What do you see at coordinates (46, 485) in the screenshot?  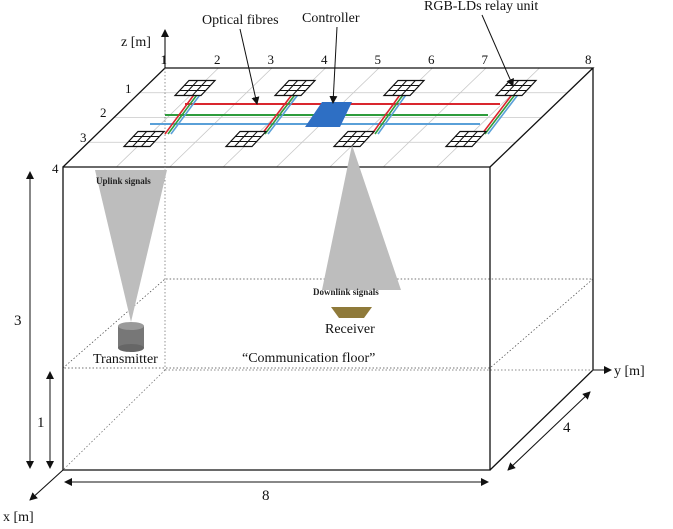 I see `x-axis-line` at bounding box center [46, 485].